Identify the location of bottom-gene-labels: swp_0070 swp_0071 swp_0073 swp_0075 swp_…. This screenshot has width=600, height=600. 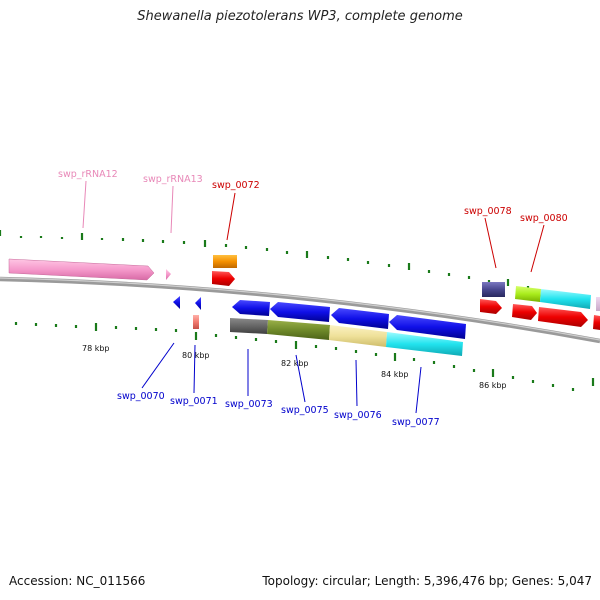
(278, 409).